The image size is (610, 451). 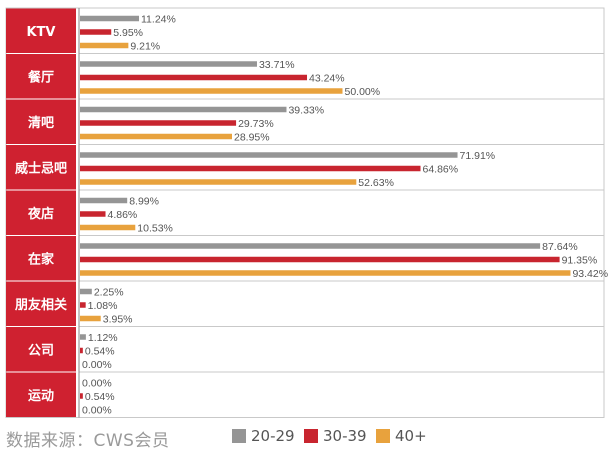 What do you see at coordinates (478, 156) in the screenshot?
I see `data-label-20-29-3: 71.91%` at bounding box center [478, 156].